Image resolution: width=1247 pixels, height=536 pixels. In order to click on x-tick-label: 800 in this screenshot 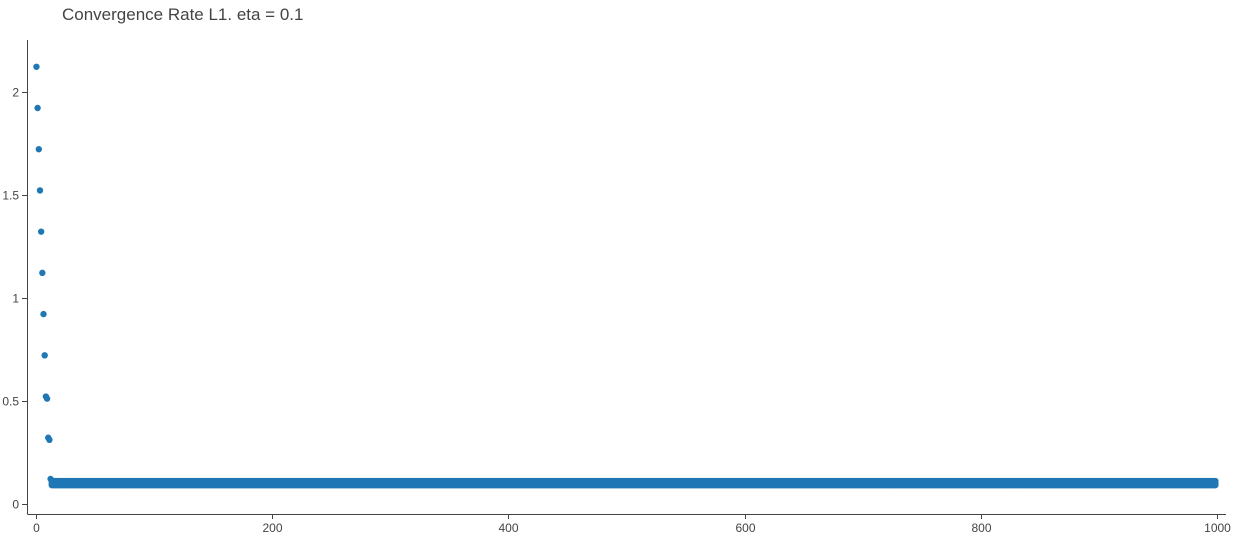, I will do `click(981, 528)`.